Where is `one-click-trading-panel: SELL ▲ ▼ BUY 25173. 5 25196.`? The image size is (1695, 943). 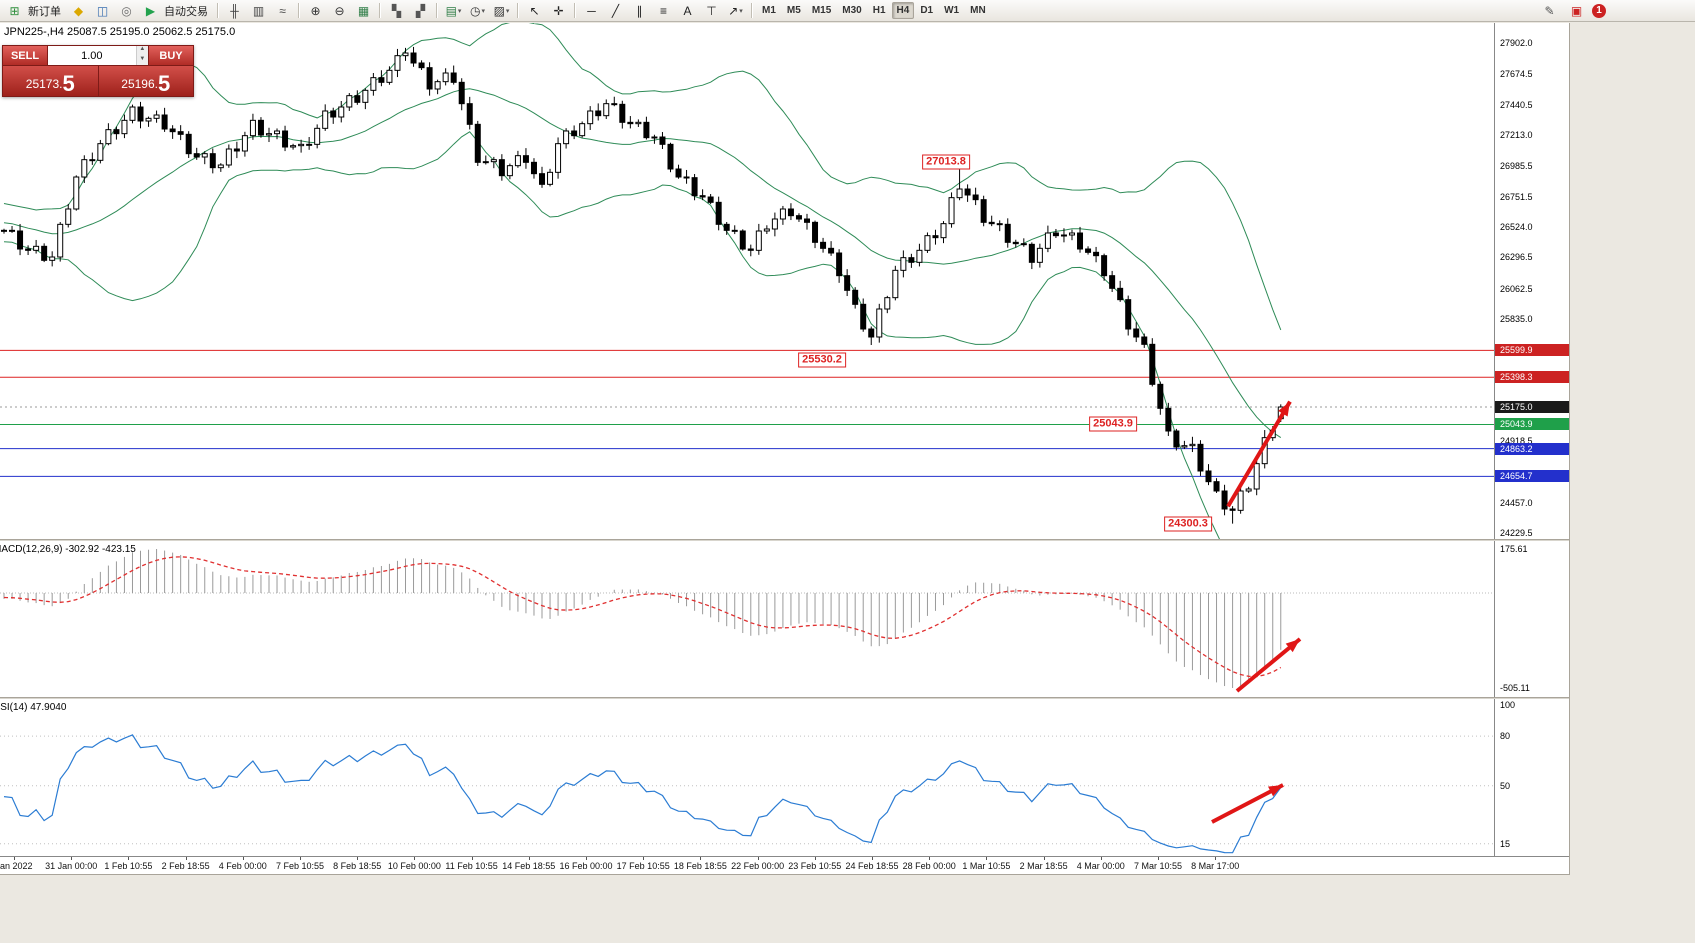
one-click-trading-panel: SELL ▲ ▼ BUY 25173. 5 25196. is located at coordinates (98, 71).